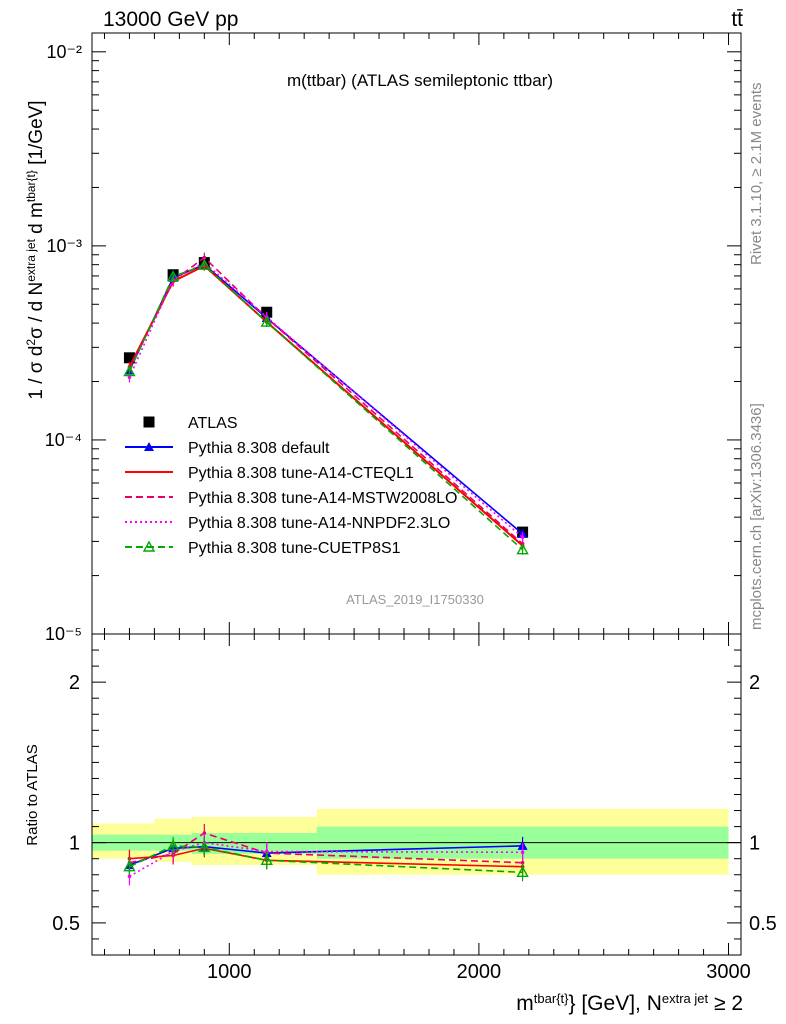  What do you see at coordinates (756, 516) in the screenshot?
I see `mcplots-label: mcplots.cern.ch [arXiv:1306.3436]` at bounding box center [756, 516].